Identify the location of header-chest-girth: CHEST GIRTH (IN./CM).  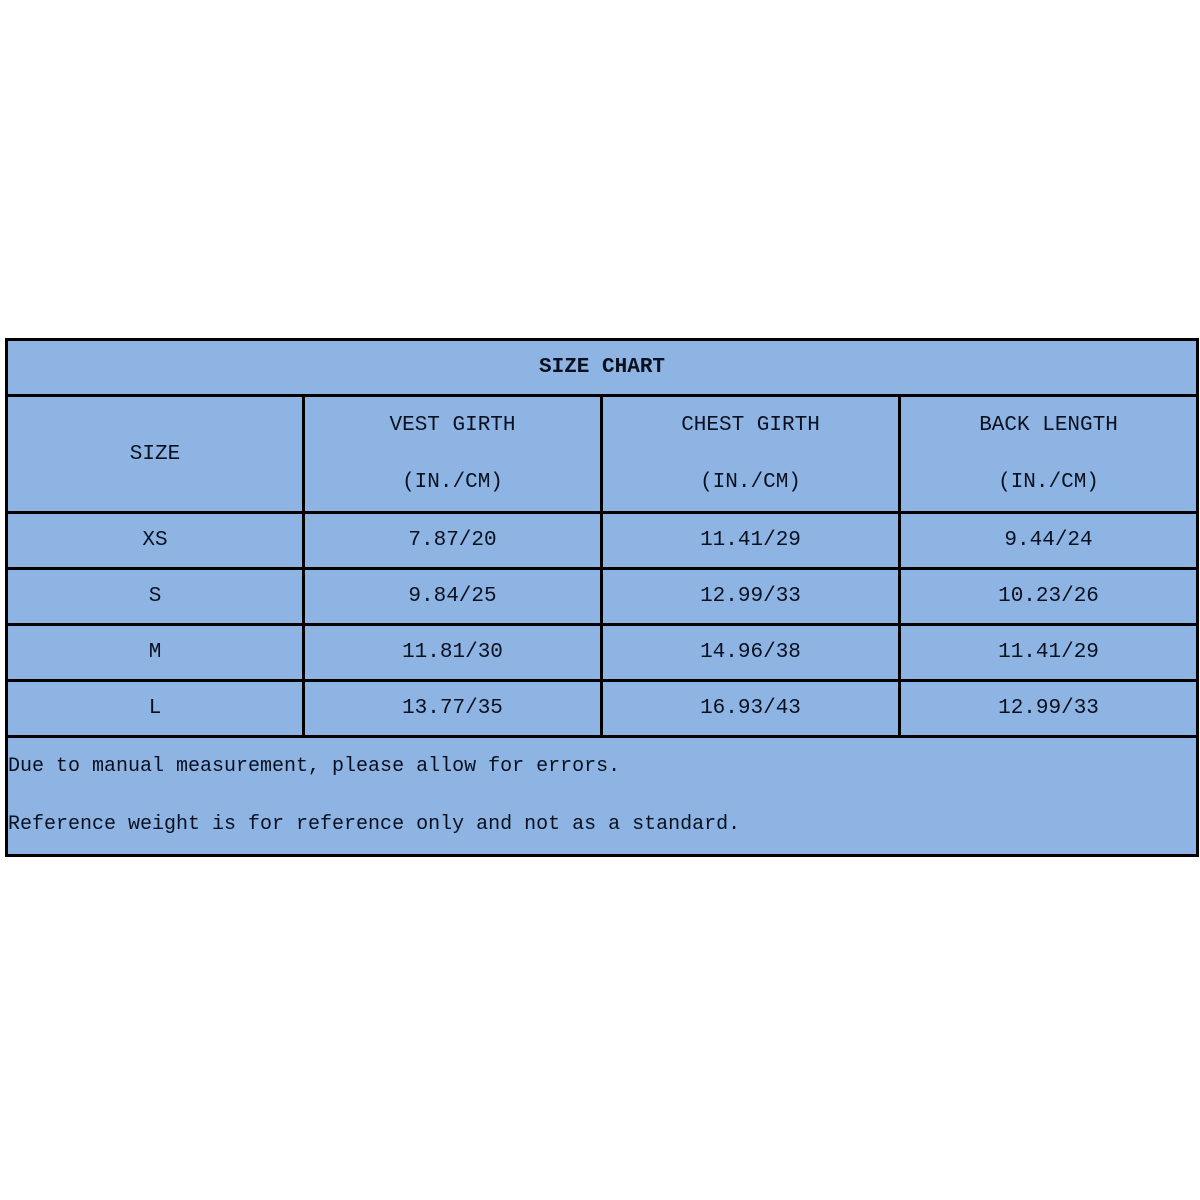
(750, 454).